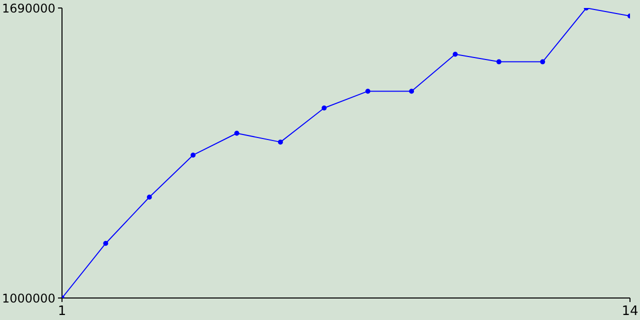 This screenshot has width=640, height=320. Describe the element at coordinates (29, 8) in the screenshot. I see `y-tick-label: 1690000` at that location.